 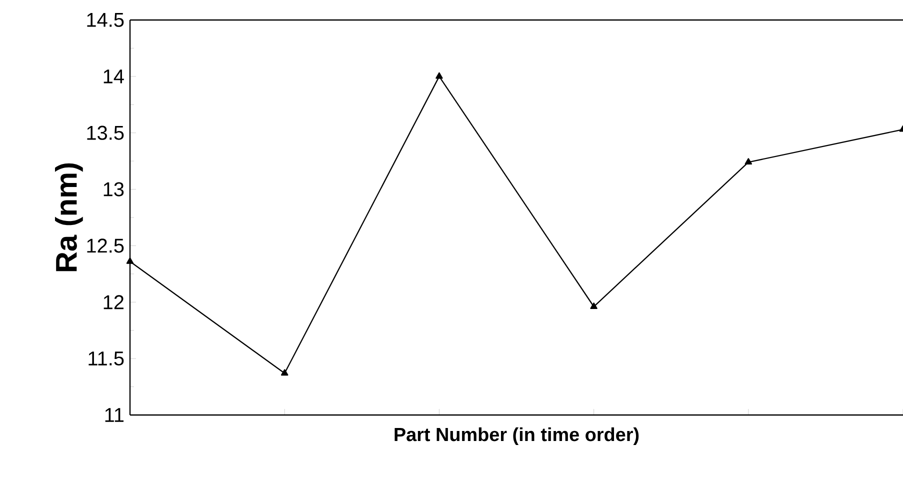 What do you see at coordinates (114, 302) in the screenshot?
I see `y-tick-label: 12` at bounding box center [114, 302].